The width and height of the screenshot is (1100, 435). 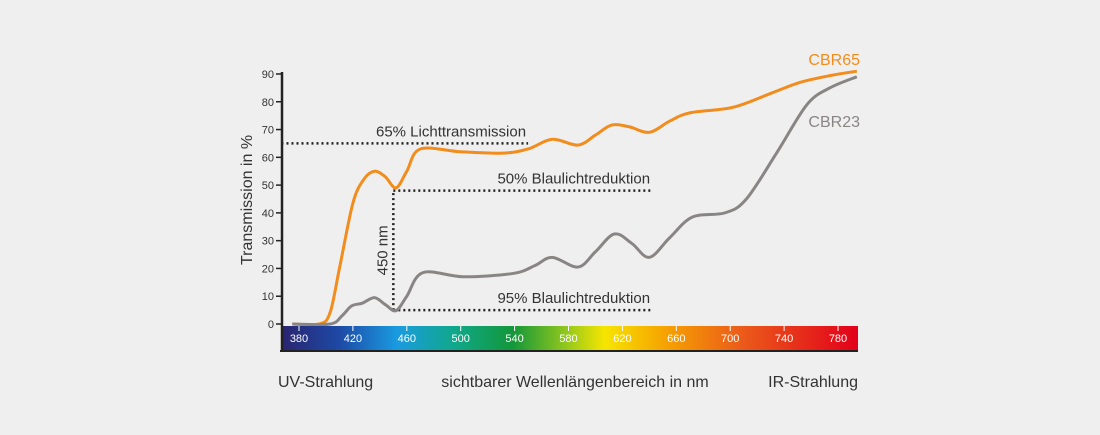 I want to click on y-tick-label: 40, so click(x=268, y=214).